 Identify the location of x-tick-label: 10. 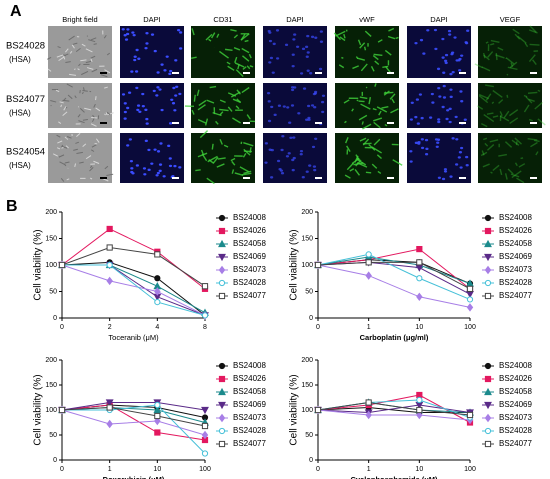
(157, 469).